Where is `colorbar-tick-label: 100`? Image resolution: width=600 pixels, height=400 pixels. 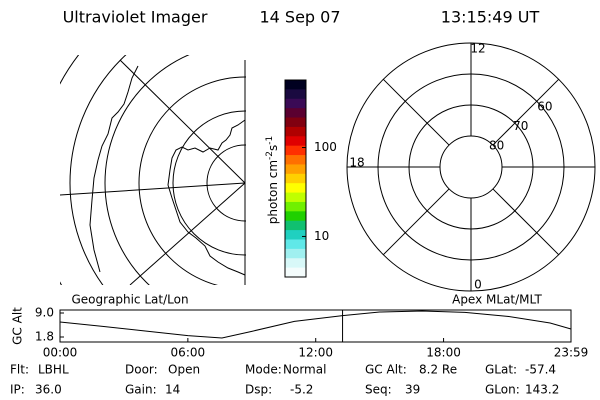
colorbar-tick-label: 100 is located at coordinates (325, 147).